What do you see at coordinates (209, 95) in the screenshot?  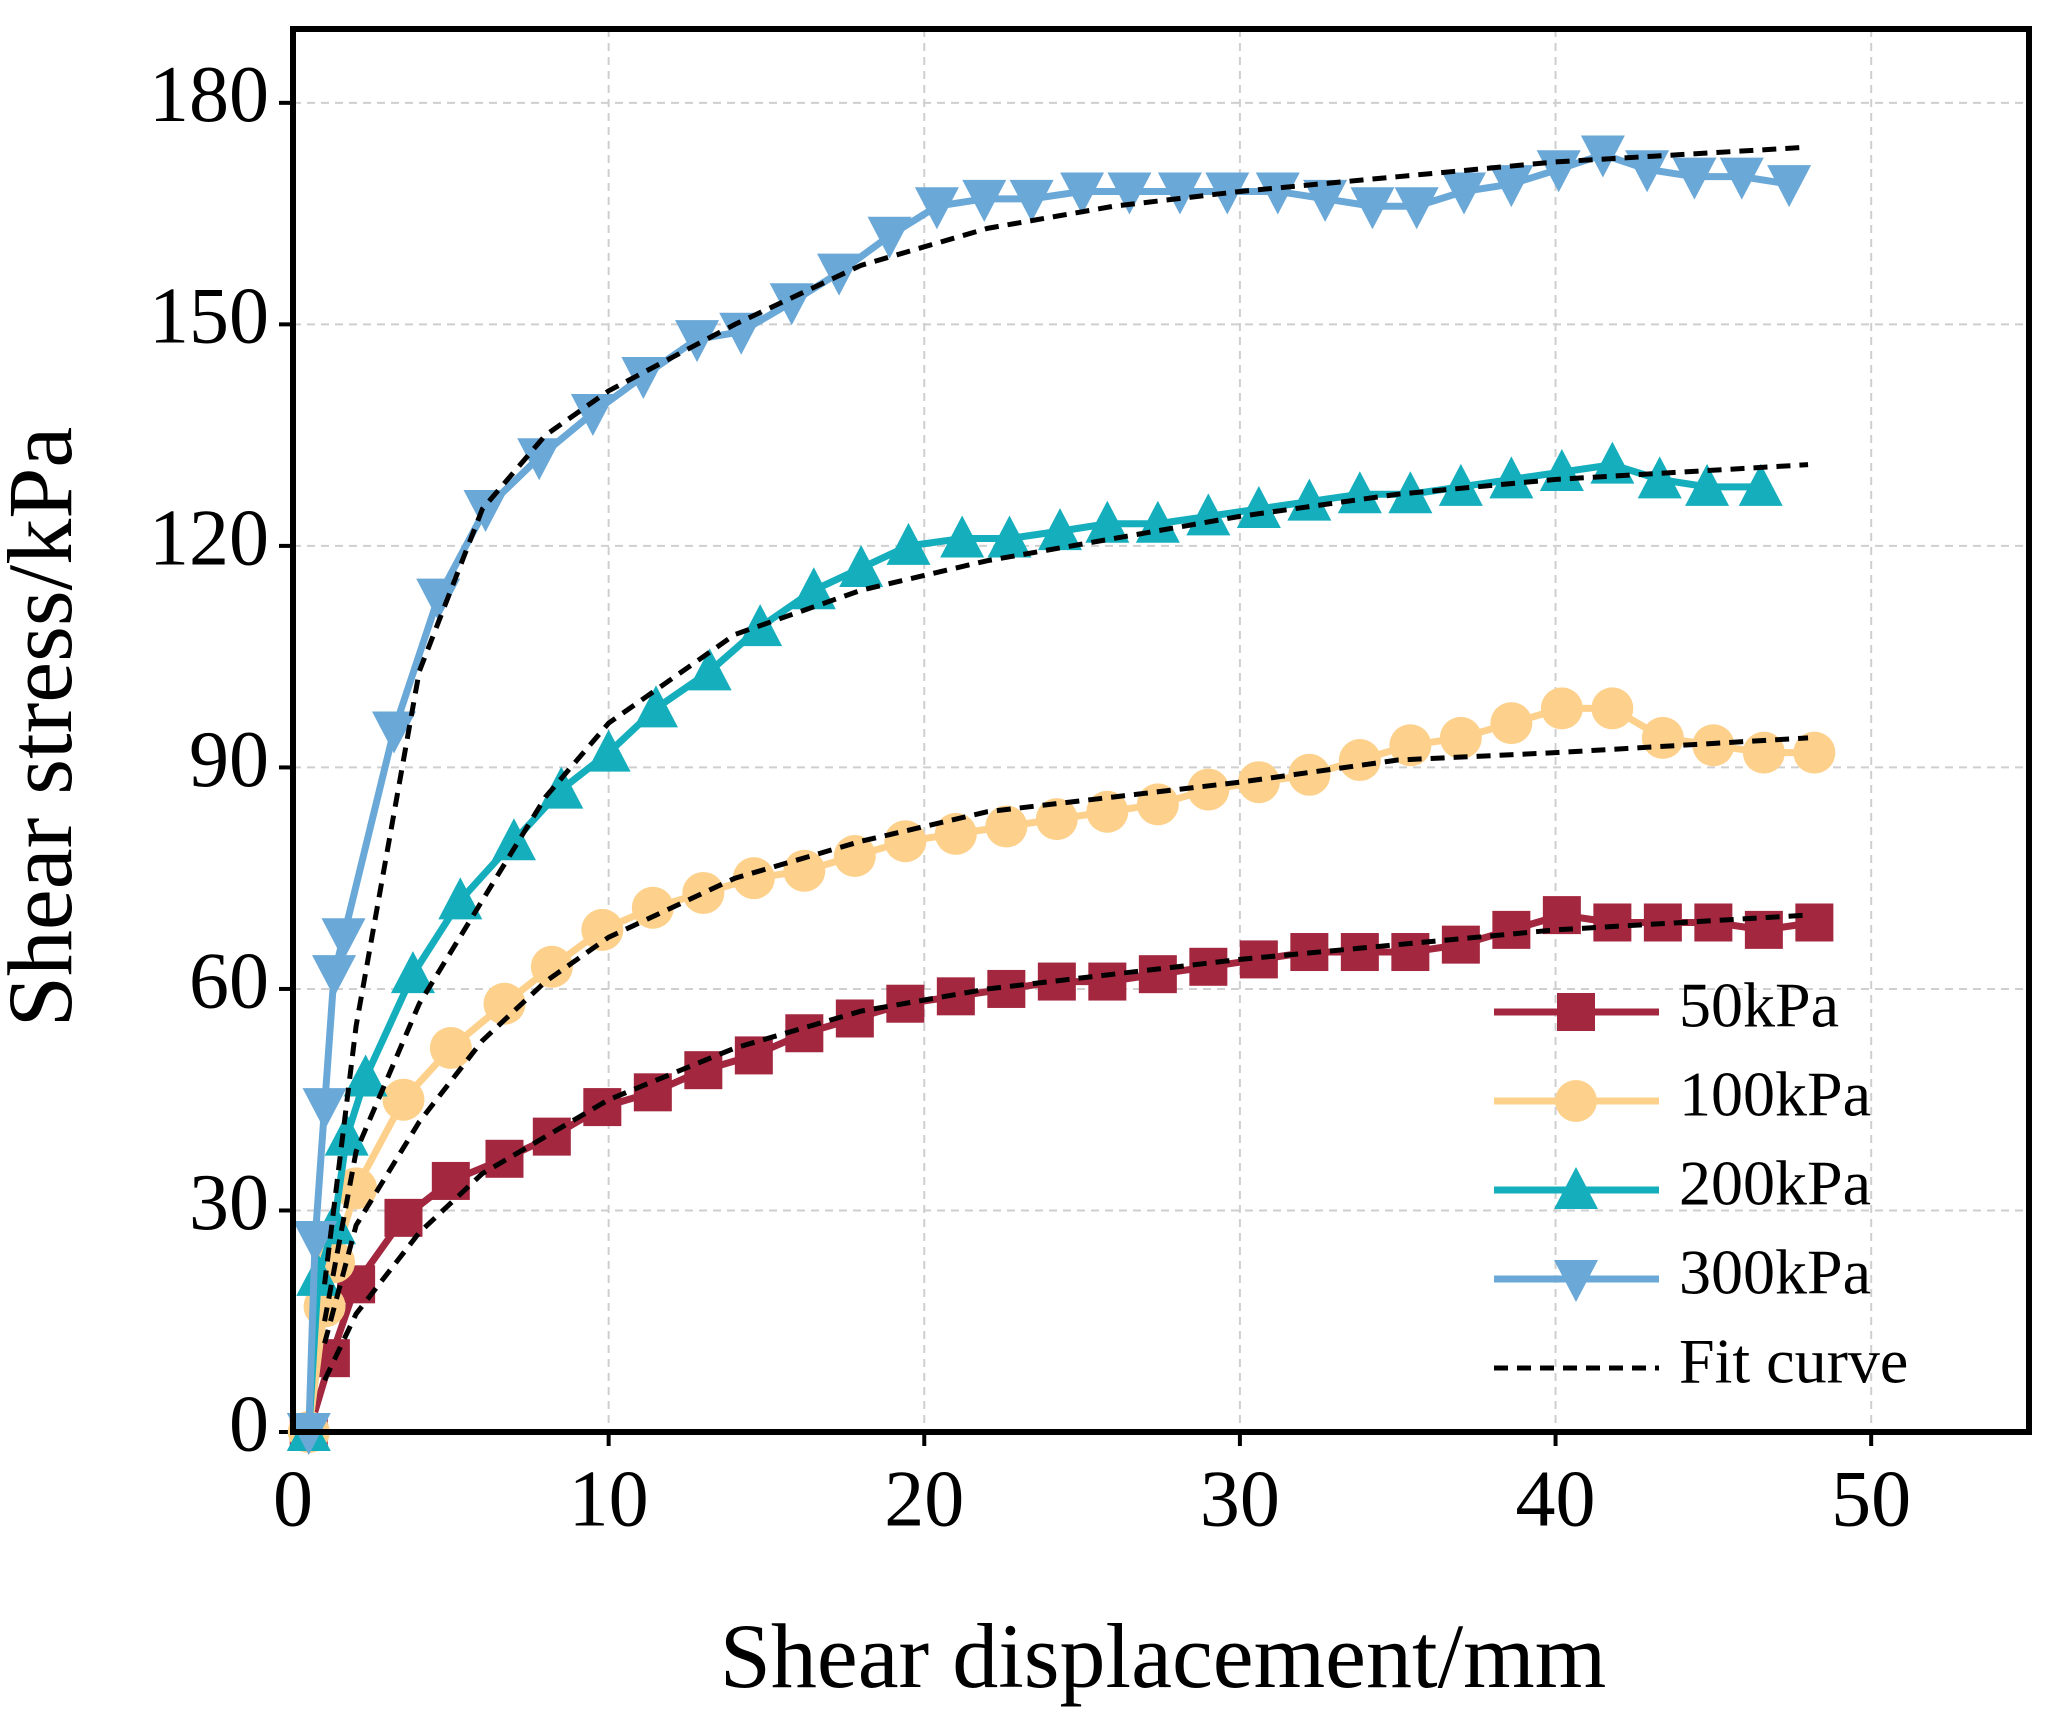 I see `y-tick-label: 180` at bounding box center [209, 95].